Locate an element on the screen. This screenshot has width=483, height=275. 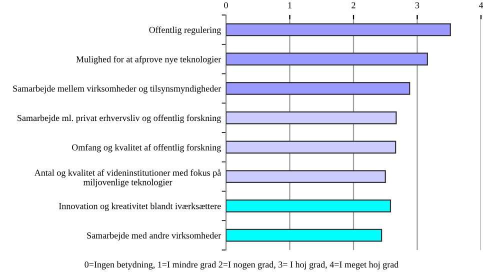
y-tick-label: Samarbejde med andre virksomheder is located at coordinates (154, 236).